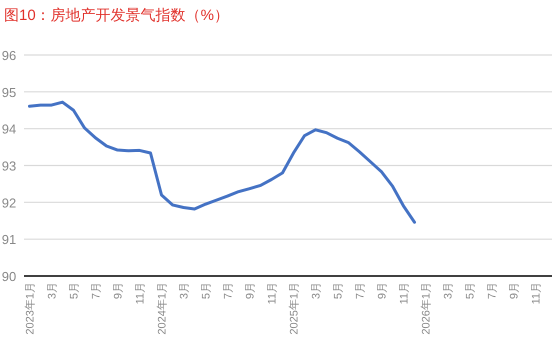 The image size is (554, 361). Describe the element at coordinates (9, 202) in the screenshot. I see `y-tick-label: 92` at that location.